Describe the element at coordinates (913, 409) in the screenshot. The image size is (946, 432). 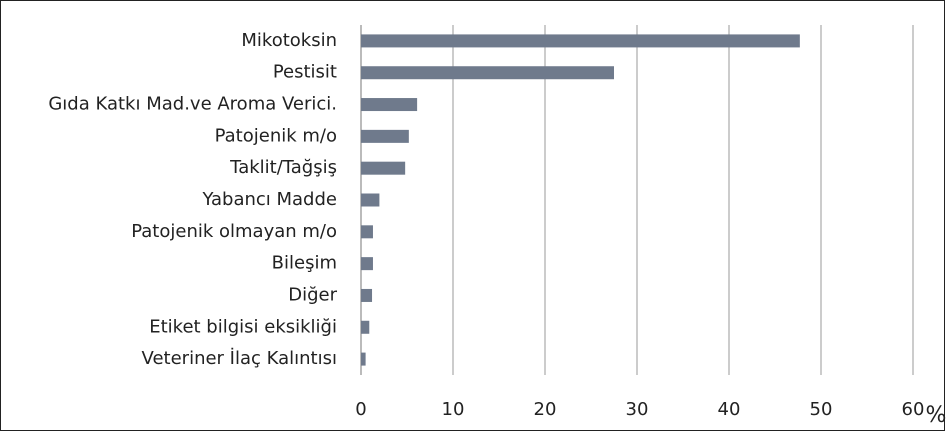
I see `x-tick-label: 60` at that location.